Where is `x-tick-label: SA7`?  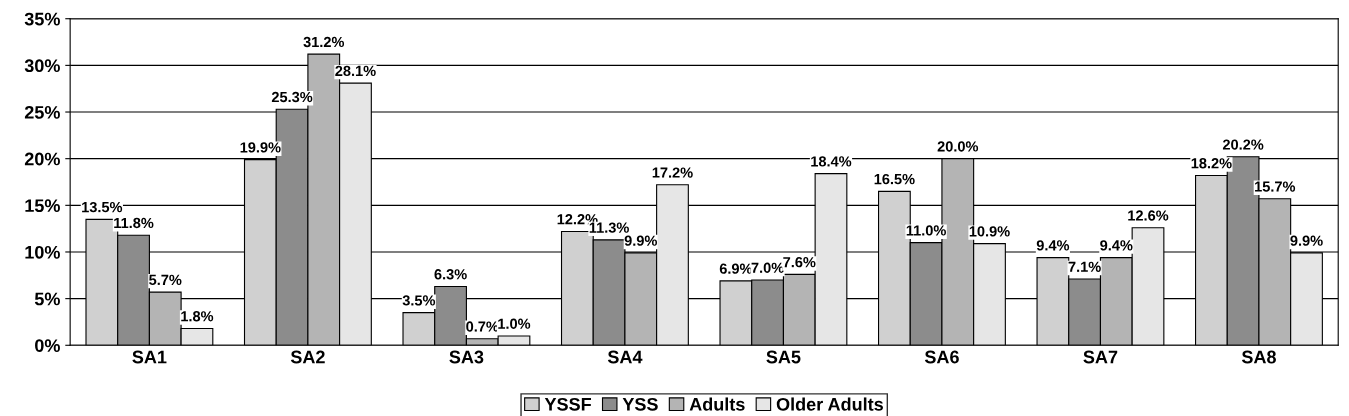
x-tick-label: SA7 is located at coordinates (1100, 357).